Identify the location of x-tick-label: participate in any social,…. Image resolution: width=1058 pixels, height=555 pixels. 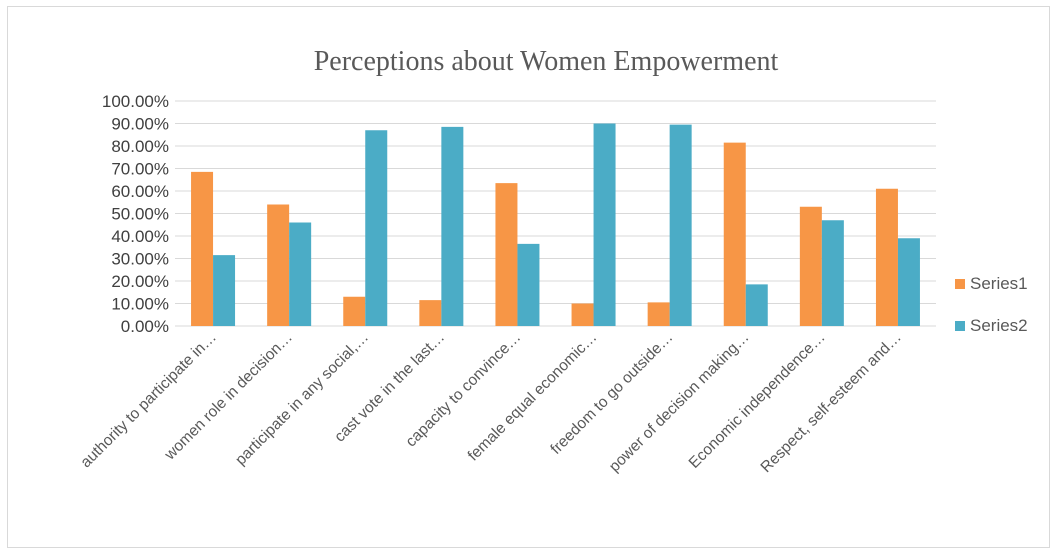
(302, 399).